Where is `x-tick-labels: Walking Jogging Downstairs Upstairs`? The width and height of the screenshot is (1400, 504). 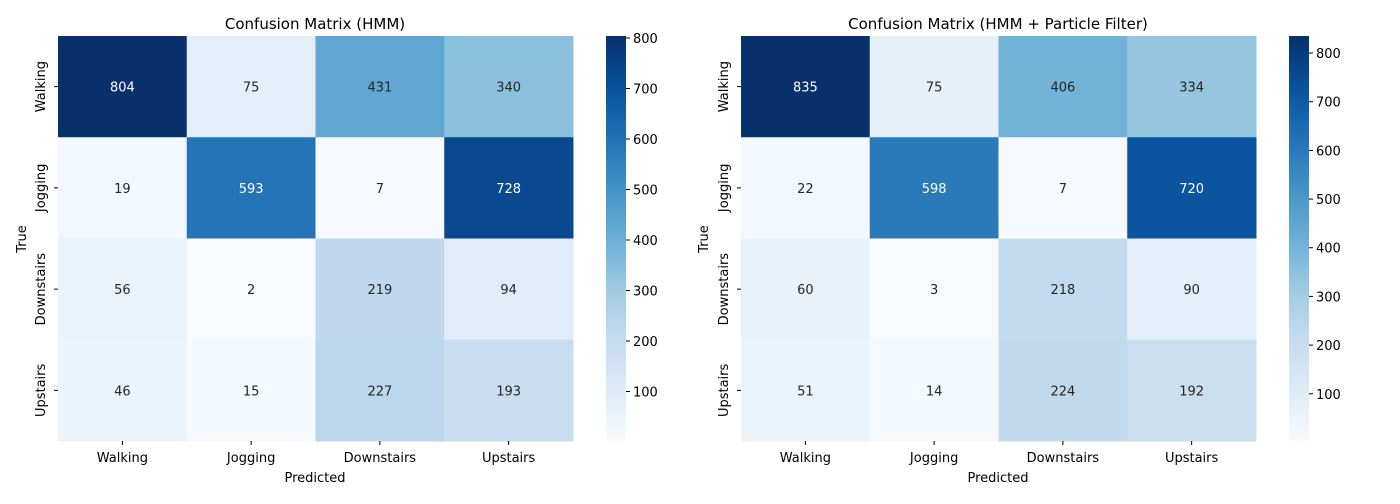
x-tick-labels: Walking Jogging Downstairs Upstairs is located at coordinates (316, 453).